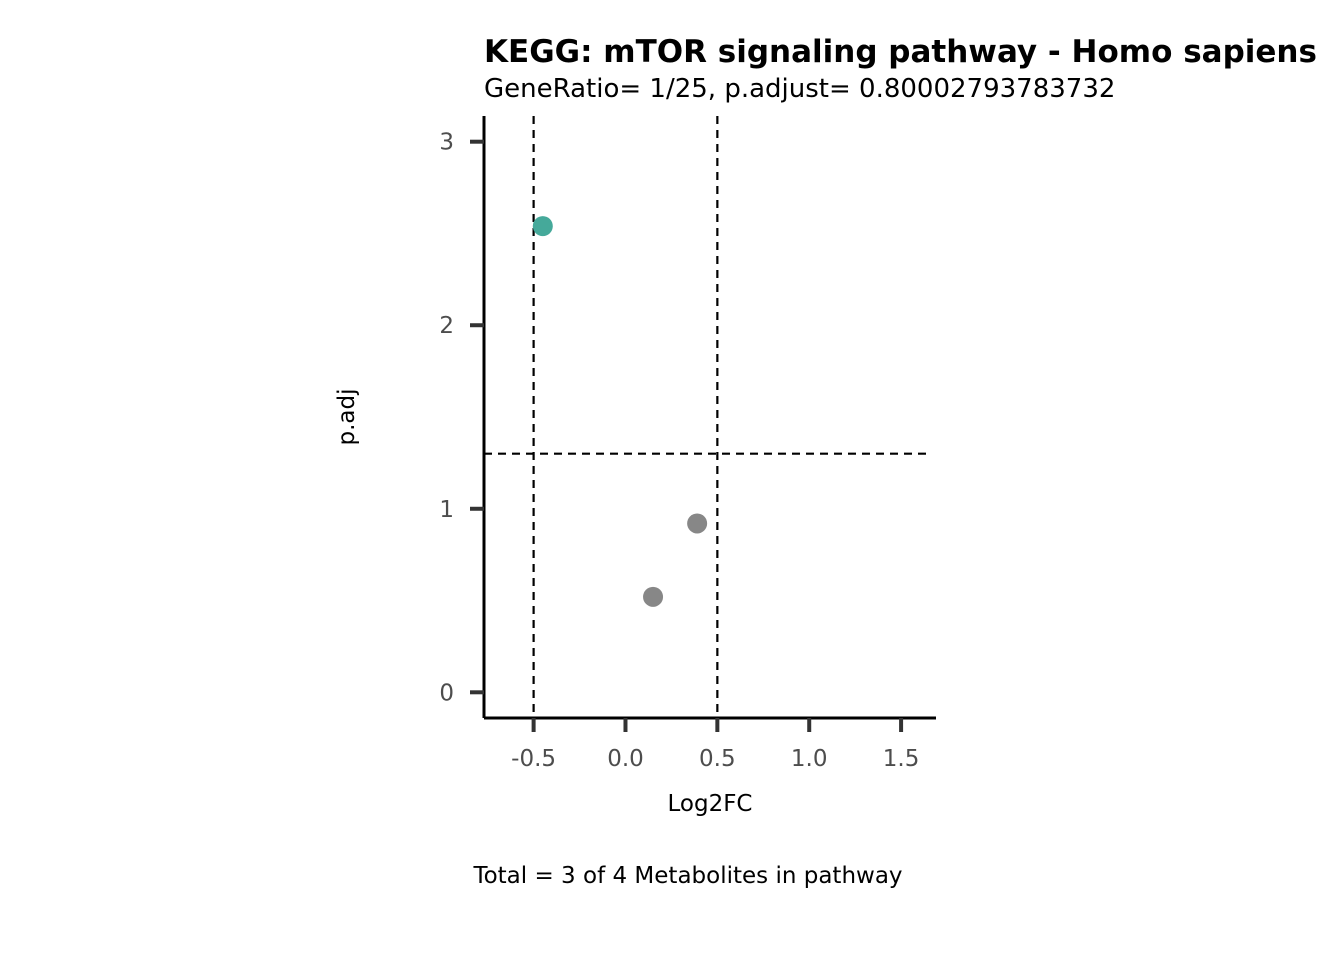 The image size is (1344, 964). I want to click on x-tick-label: 0.0, so click(625, 759).